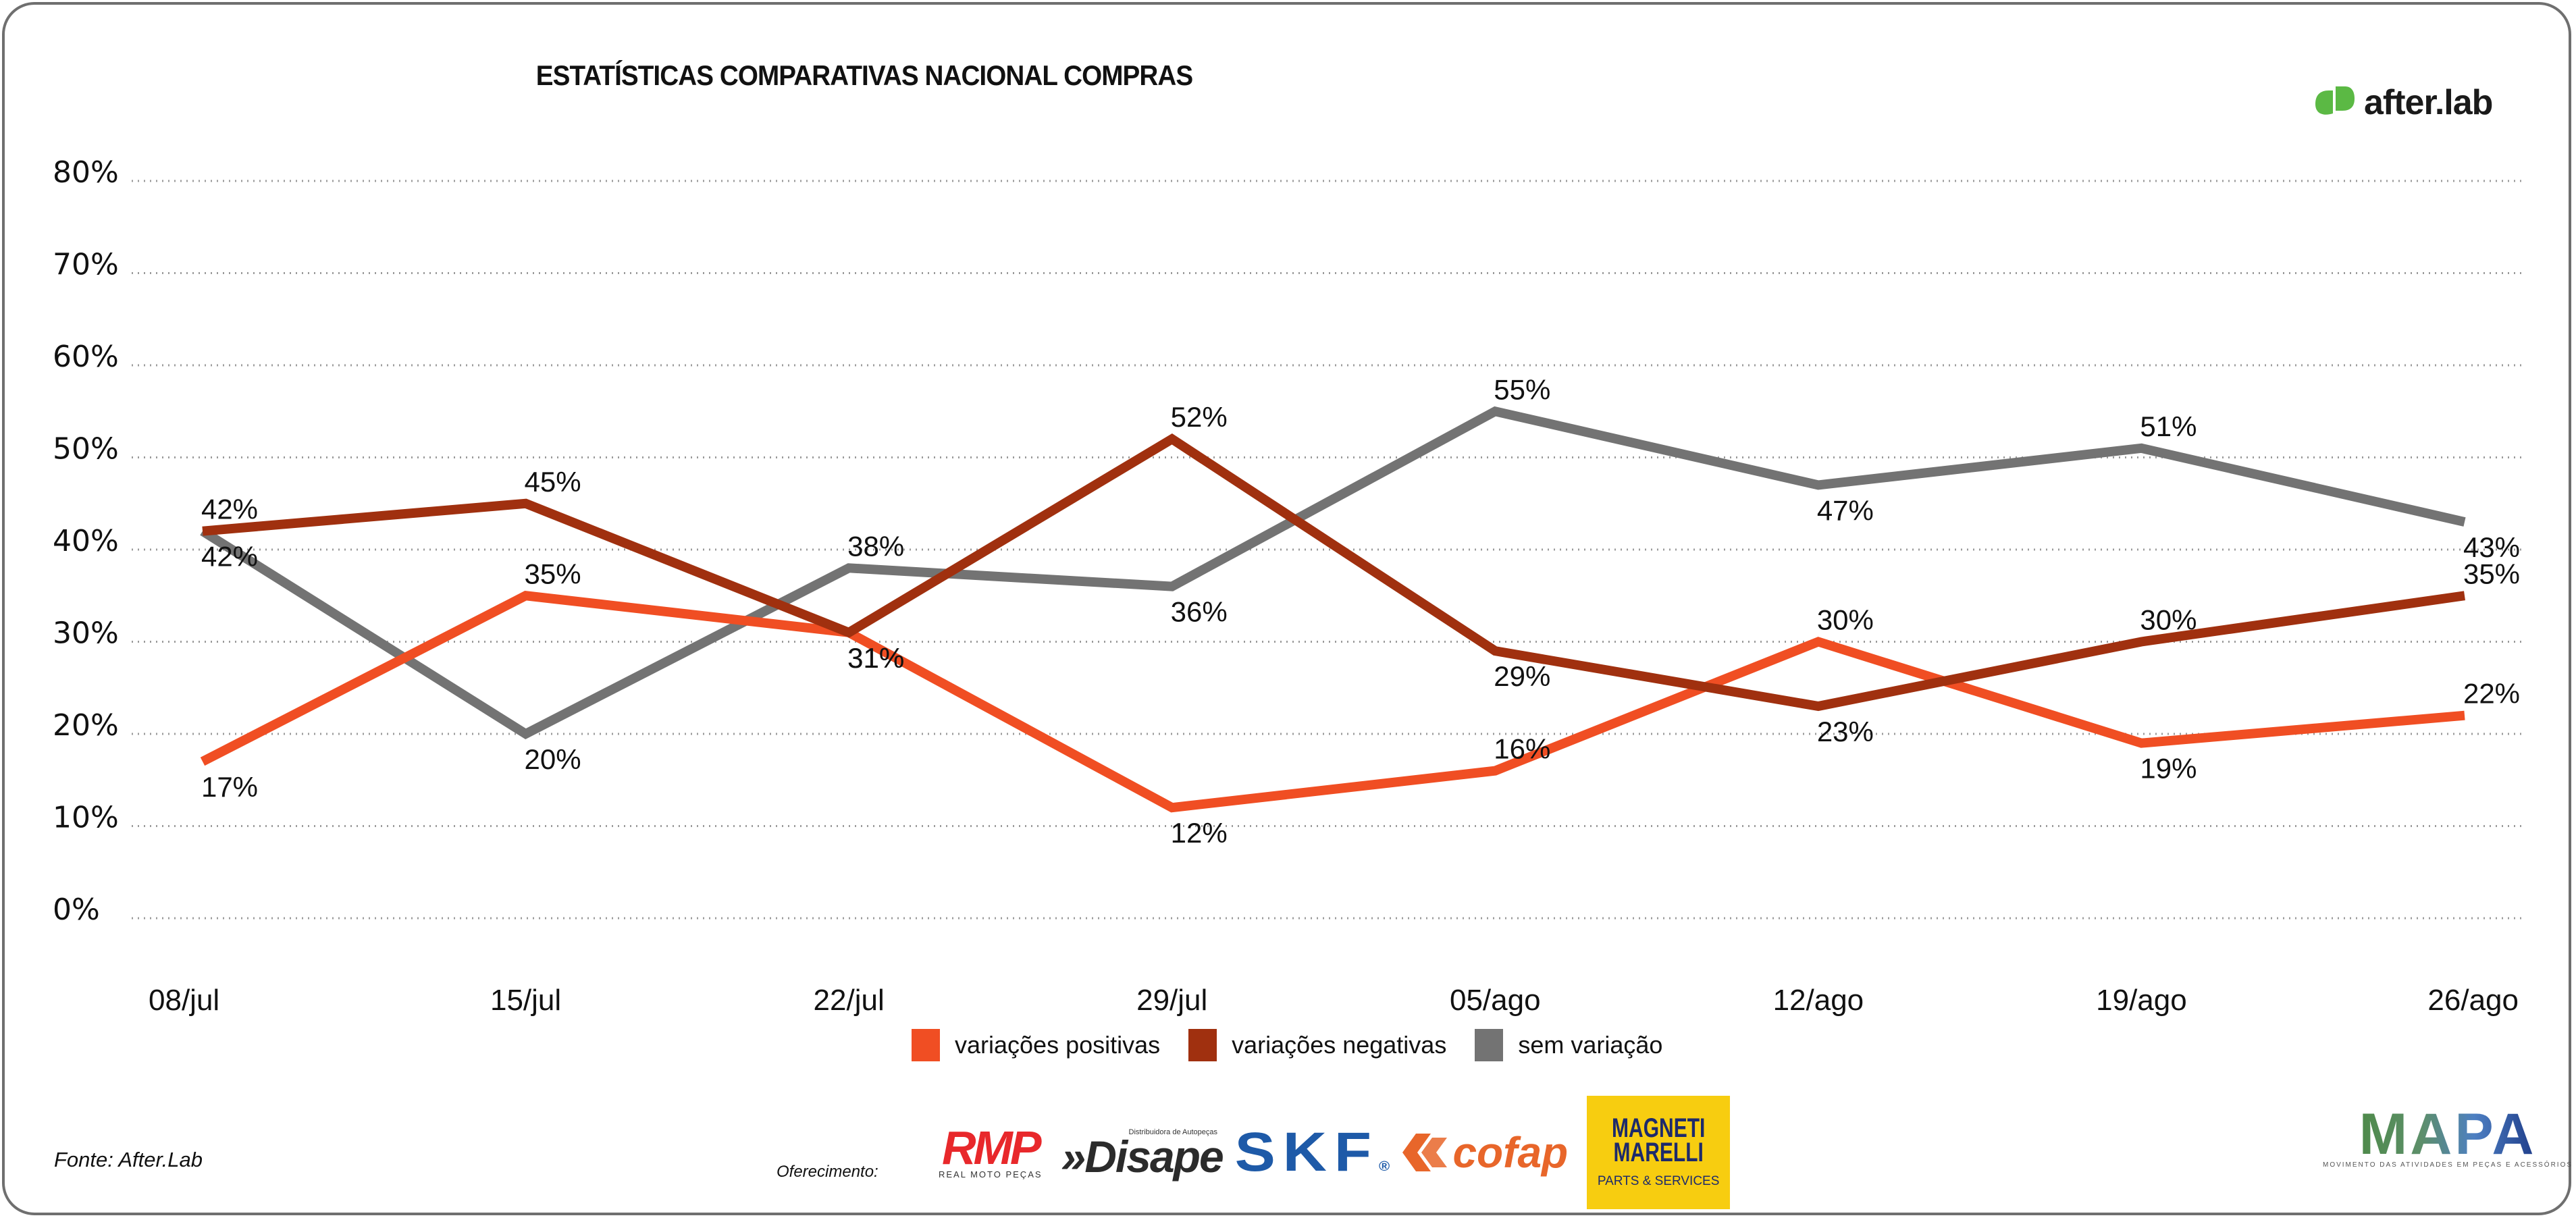  What do you see at coordinates (1845, 731) in the screenshot?
I see `data-label: 23%` at bounding box center [1845, 731].